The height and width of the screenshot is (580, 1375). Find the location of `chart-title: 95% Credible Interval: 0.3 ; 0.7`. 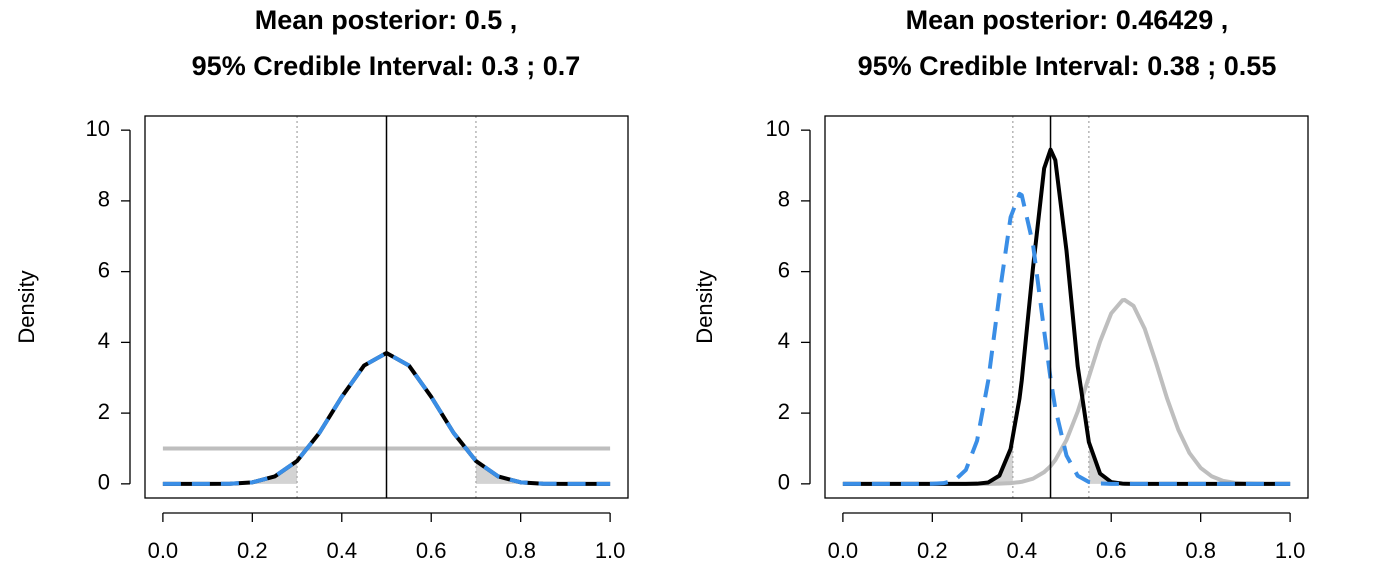

chart-title: 95% Credible Interval: 0.3 ; 0.7 is located at coordinates (386, 66).